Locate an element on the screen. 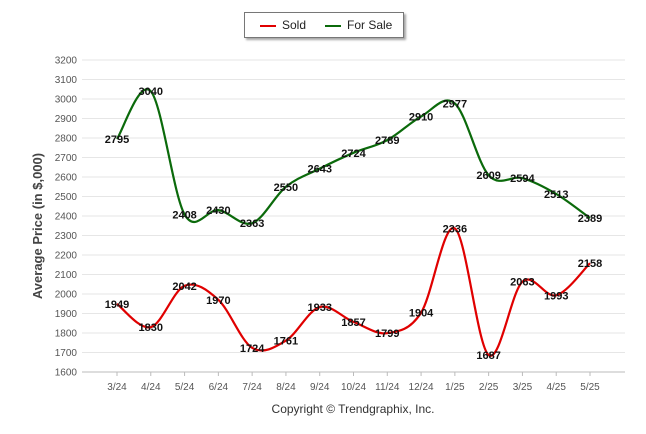 The width and height of the screenshot is (646, 434). data-label-sold: 2042 is located at coordinates (184, 287).